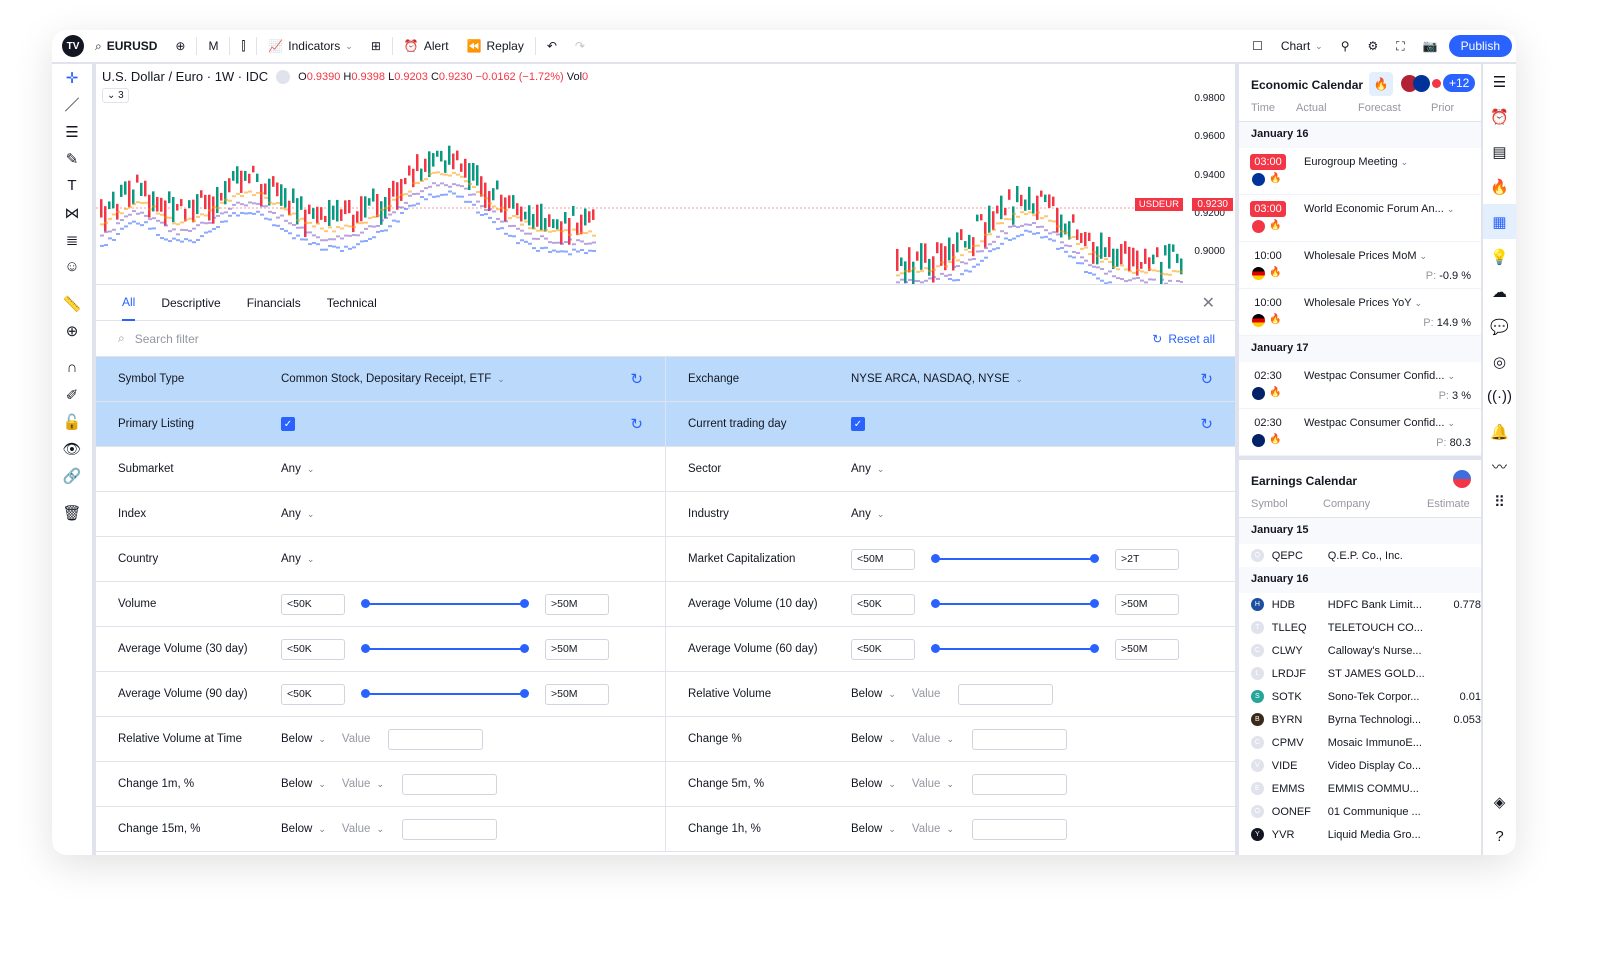  Describe the element at coordinates (273, 302) in the screenshot. I see `tab-financials: Financials` at that location.